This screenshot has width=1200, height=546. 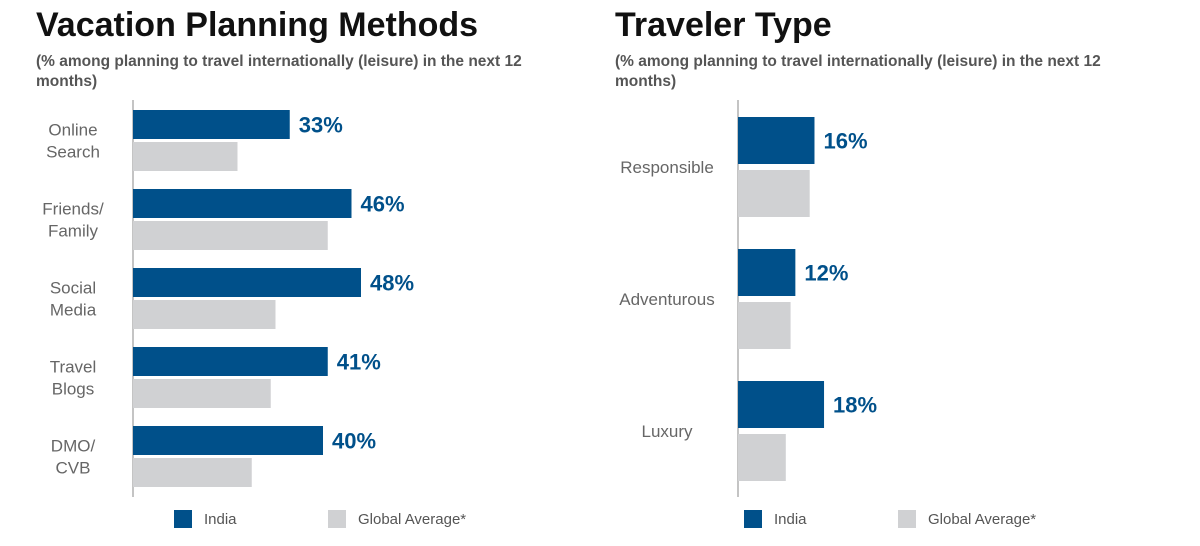 I want to click on category-label: Luxury, so click(x=667, y=431).